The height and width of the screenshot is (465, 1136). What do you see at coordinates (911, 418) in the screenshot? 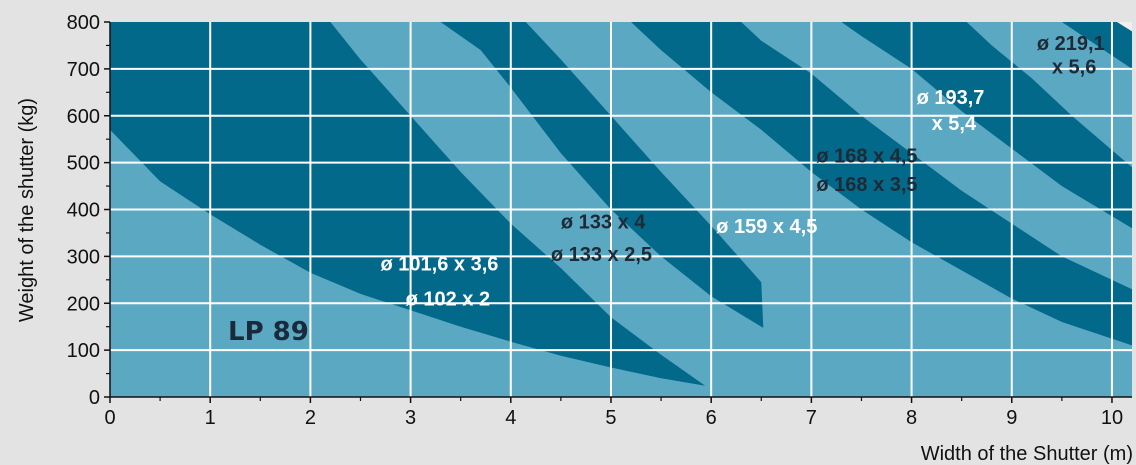
I see `x-tick-label: 8` at bounding box center [911, 418].